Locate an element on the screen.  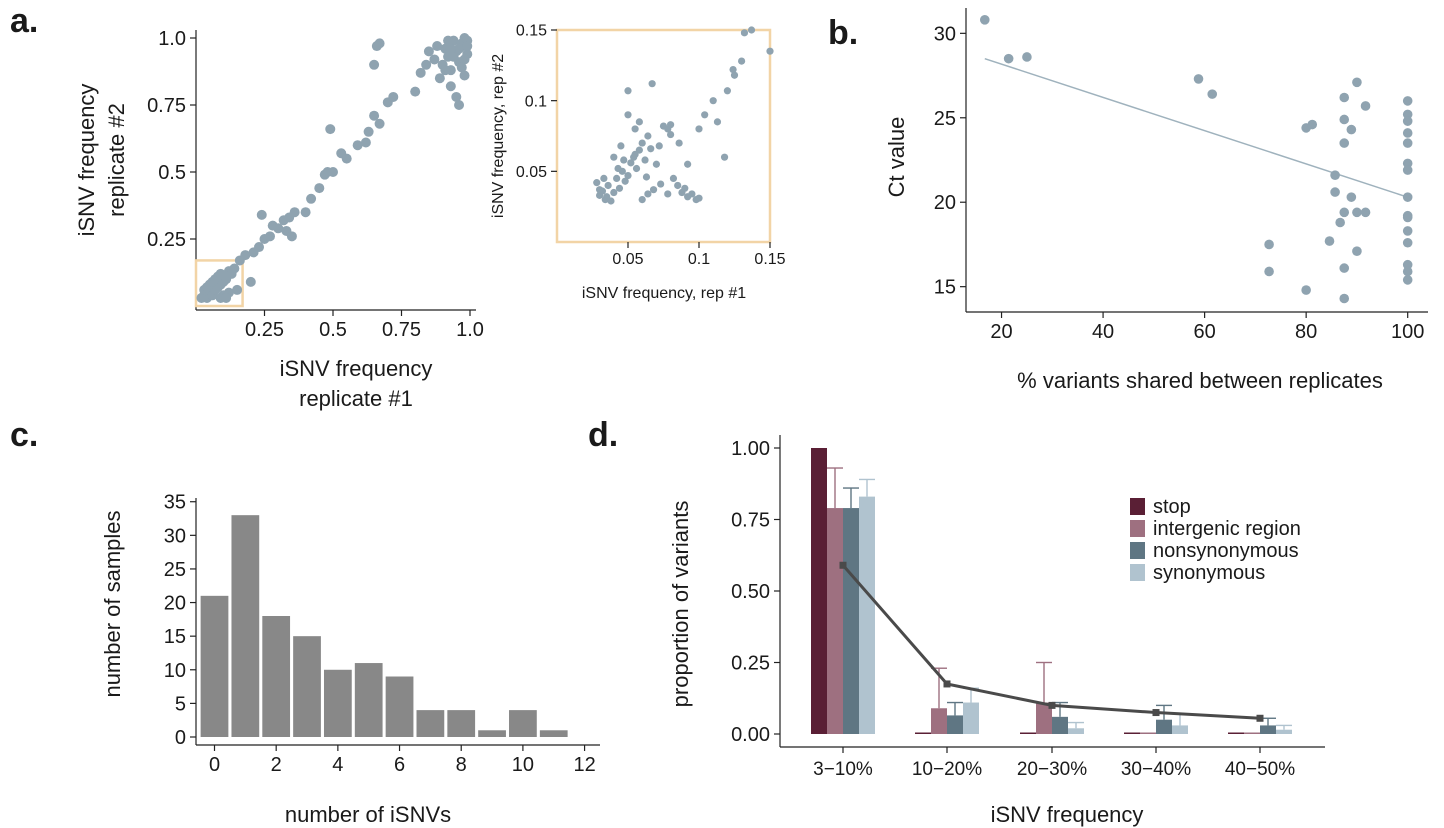
chart-d-xlabel: iSNV frequency is located at coordinates (1067, 814).